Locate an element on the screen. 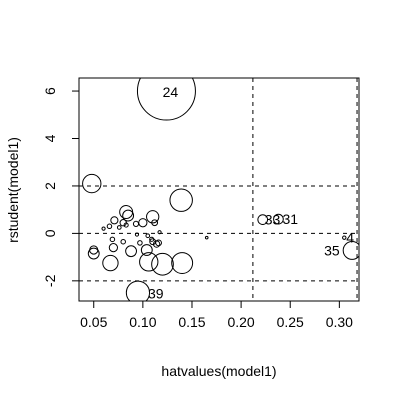 The width and height of the screenshot is (400, 400). y-tick-label: 4 is located at coordinates (50, 138).